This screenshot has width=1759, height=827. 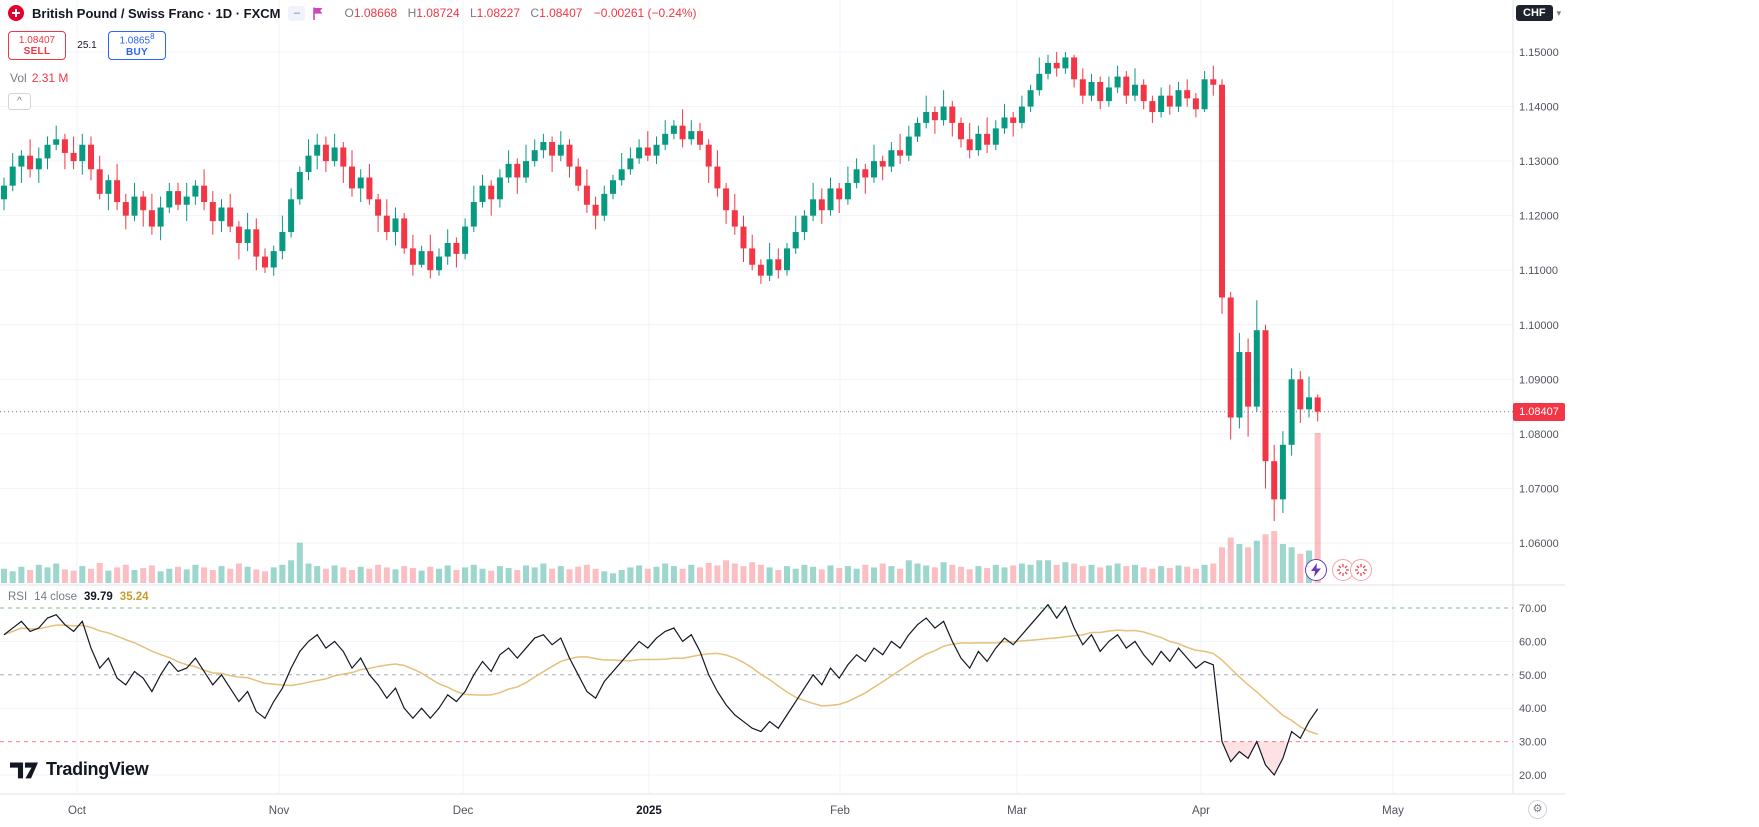 I want to click on tradingview-logo-icon, so click(x=24, y=770).